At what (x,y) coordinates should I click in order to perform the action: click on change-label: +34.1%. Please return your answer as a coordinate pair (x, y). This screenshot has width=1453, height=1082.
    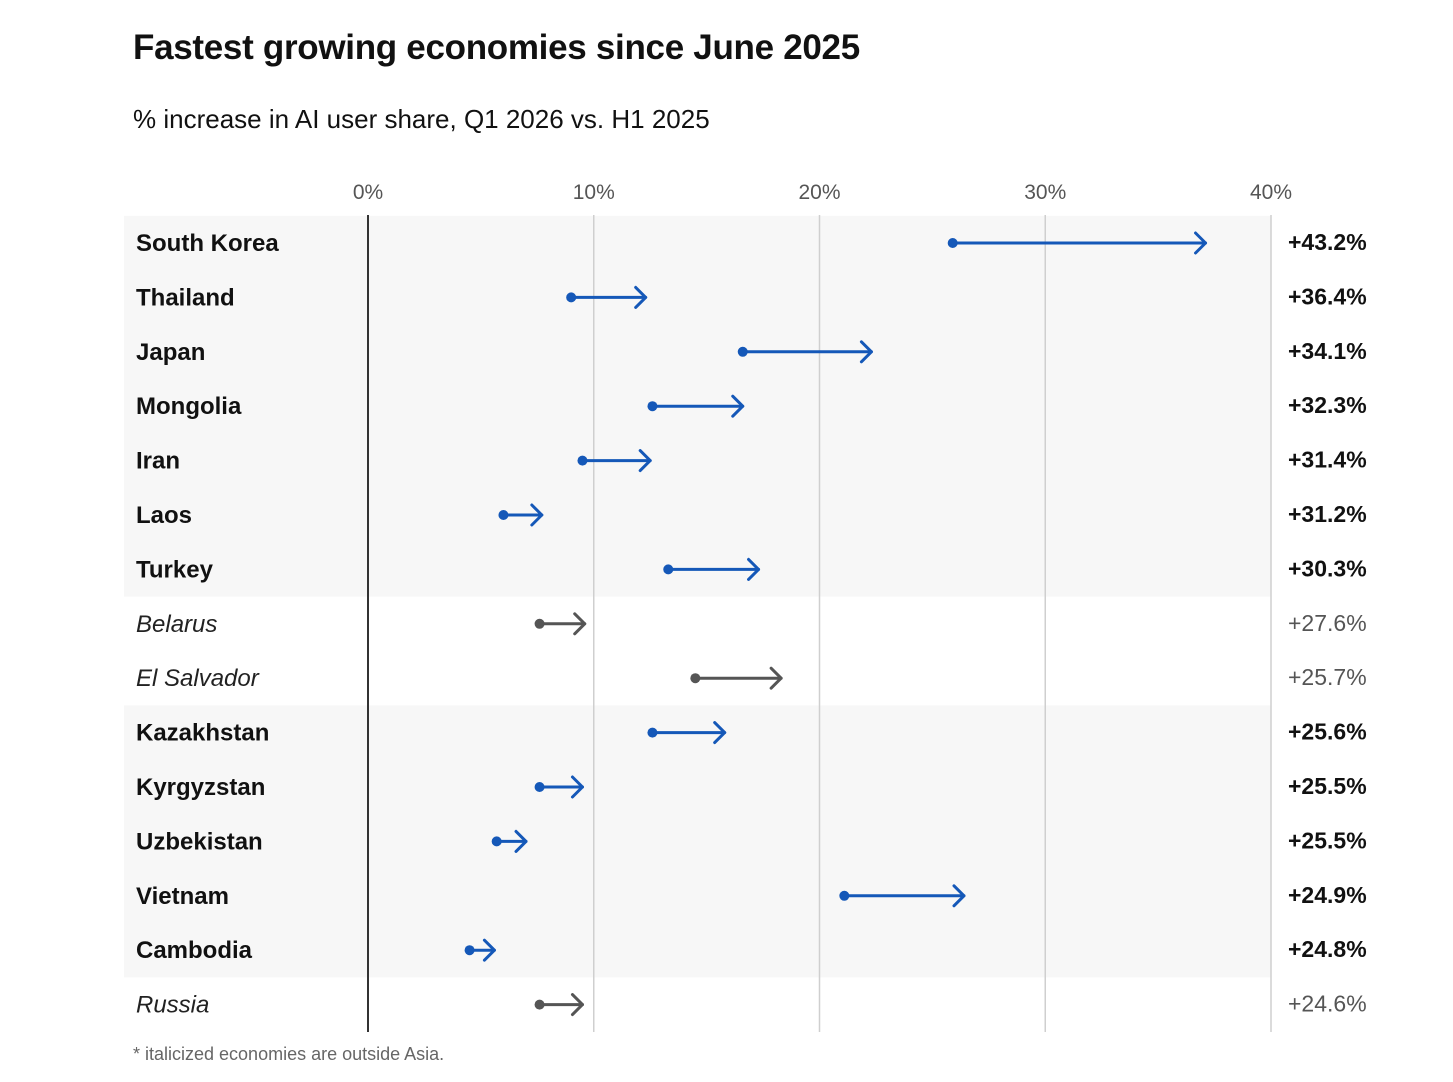
    Looking at the image, I should click on (1327, 351).